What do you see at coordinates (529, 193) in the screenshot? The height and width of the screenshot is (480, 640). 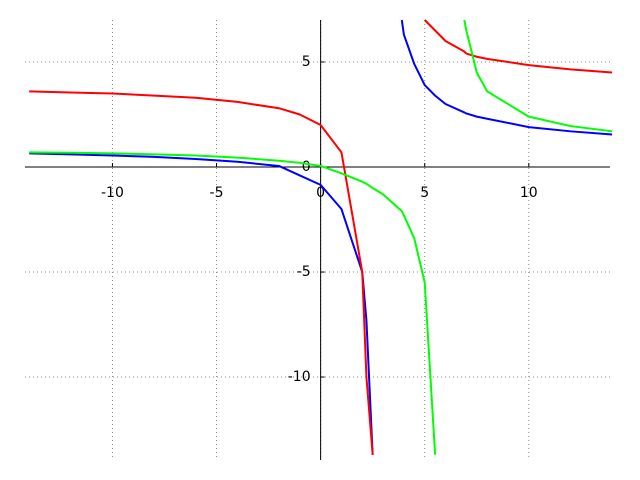 I see `x-tick-label: 10` at bounding box center [529, 193].